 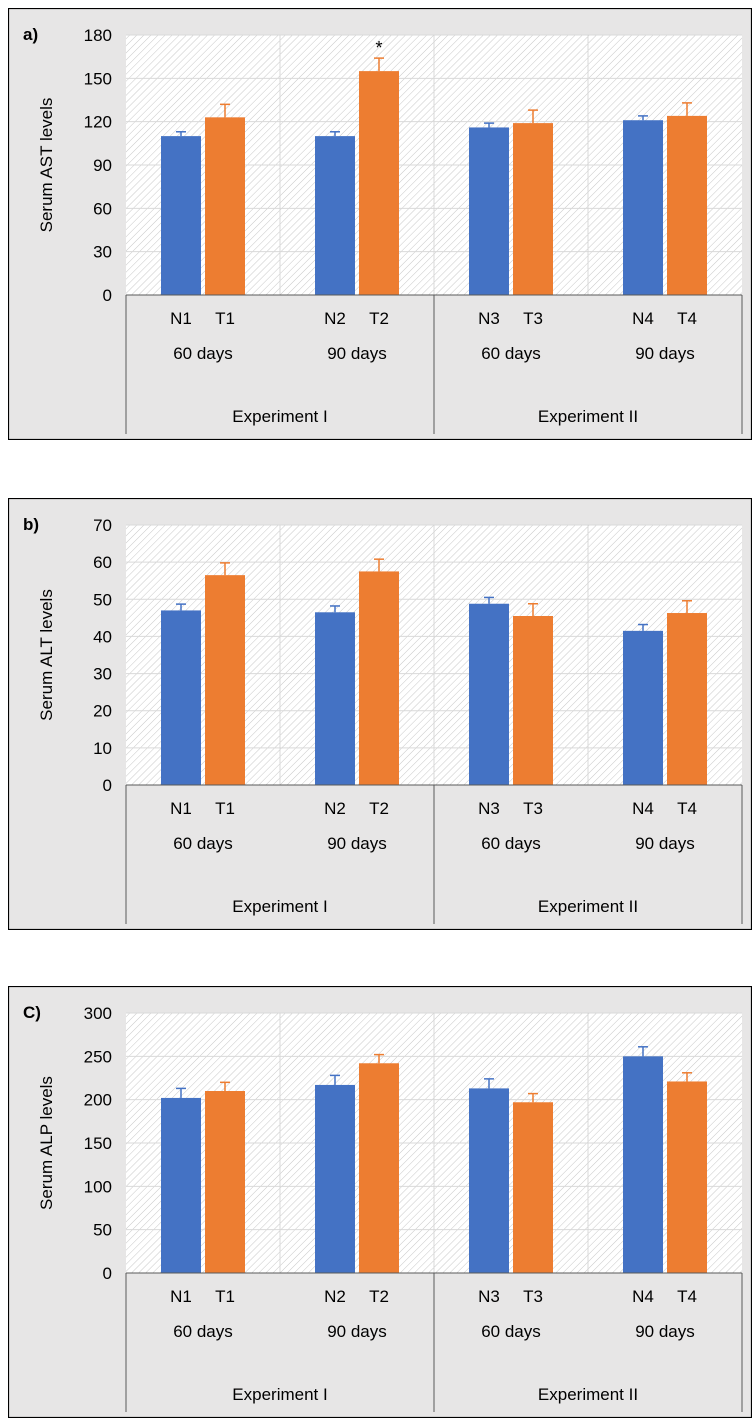 What do you see at coordinates (32, 1012) in the screenshot?
I see `panel-label: C)` at bounding box center [32, 1012].